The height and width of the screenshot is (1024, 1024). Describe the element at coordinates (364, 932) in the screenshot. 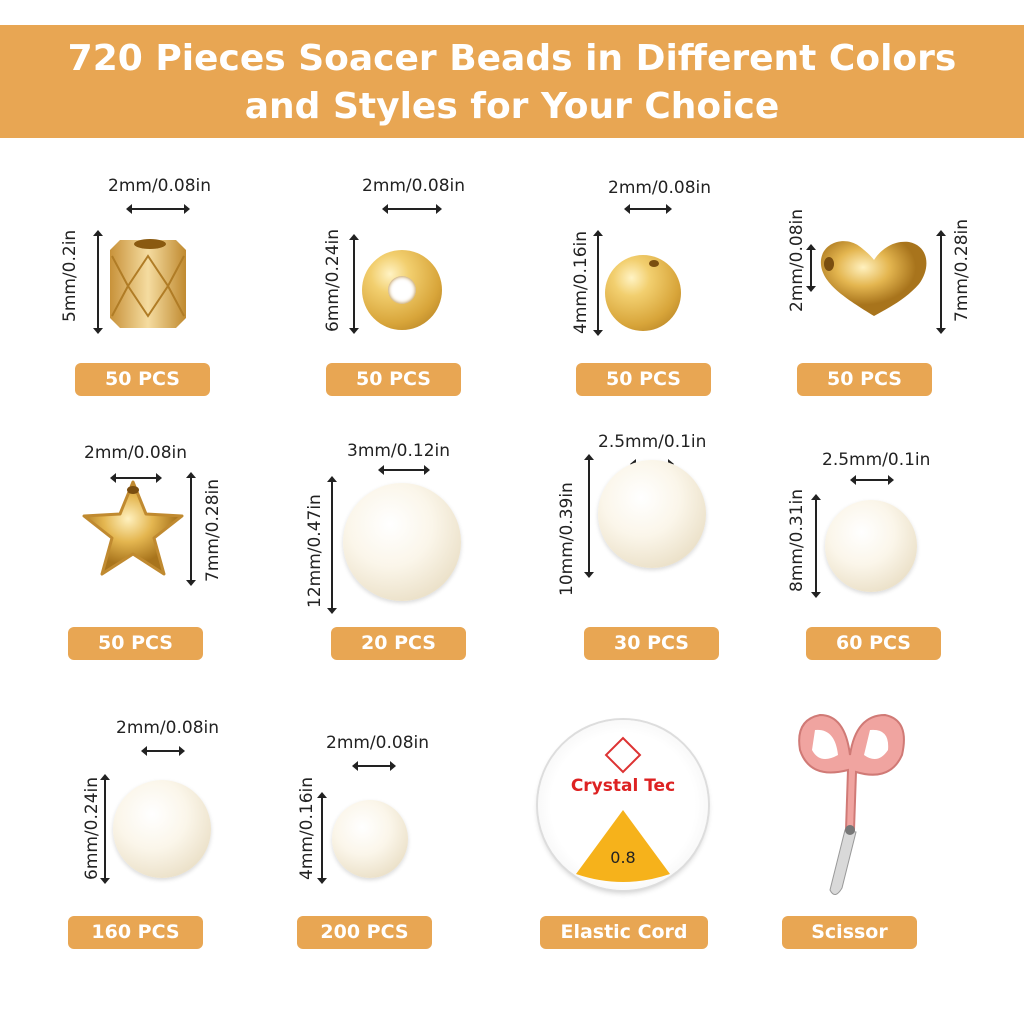

I see `count-badge: 200 PCS` at that location.